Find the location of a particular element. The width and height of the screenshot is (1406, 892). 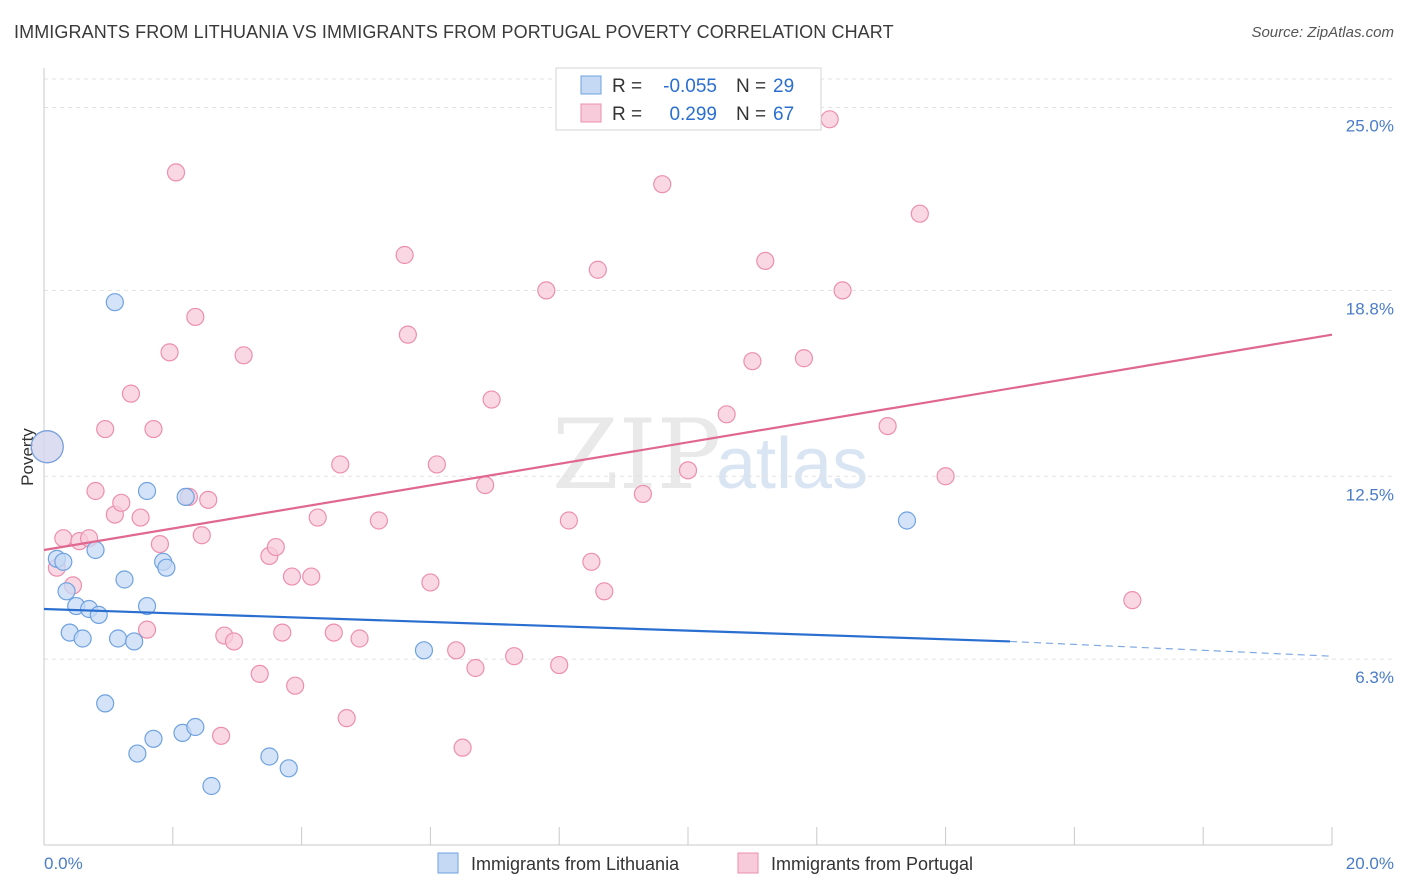

bottom-legend-swatch-portugal is located at coordinates (748, 863).